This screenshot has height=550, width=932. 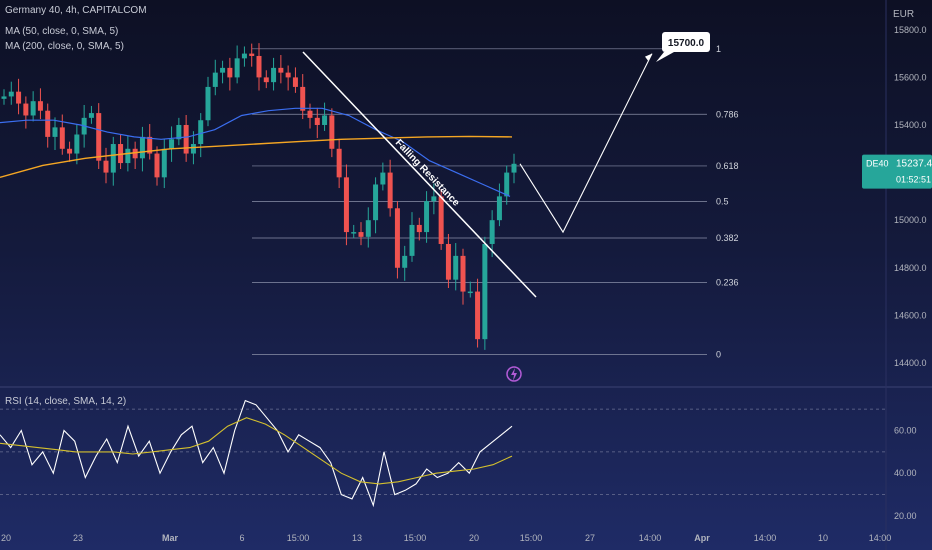 I want to click on rsi-tick-label: 60.00, so click(x=905, y=430).